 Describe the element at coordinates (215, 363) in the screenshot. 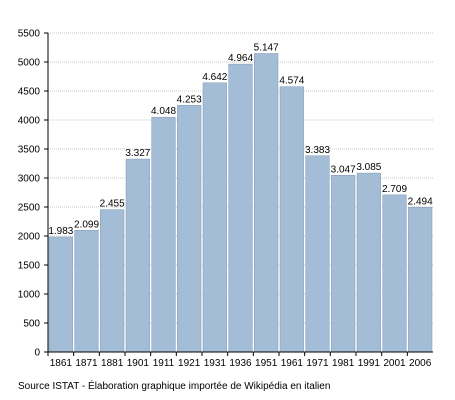

I see `x-tick-label-1931: 1931` at that location.